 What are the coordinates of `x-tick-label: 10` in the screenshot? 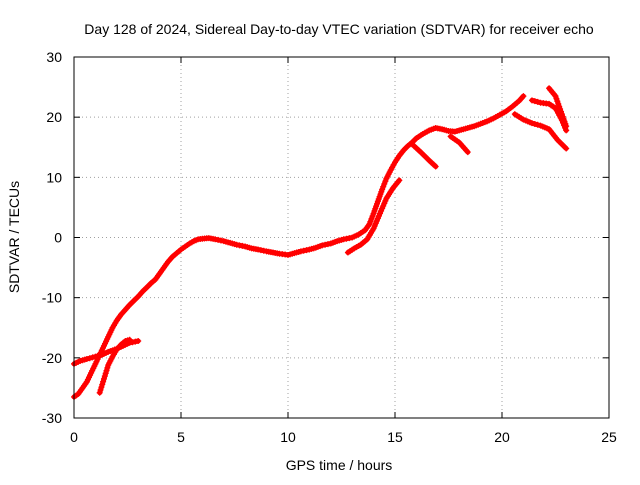 It's located at (288, 437).